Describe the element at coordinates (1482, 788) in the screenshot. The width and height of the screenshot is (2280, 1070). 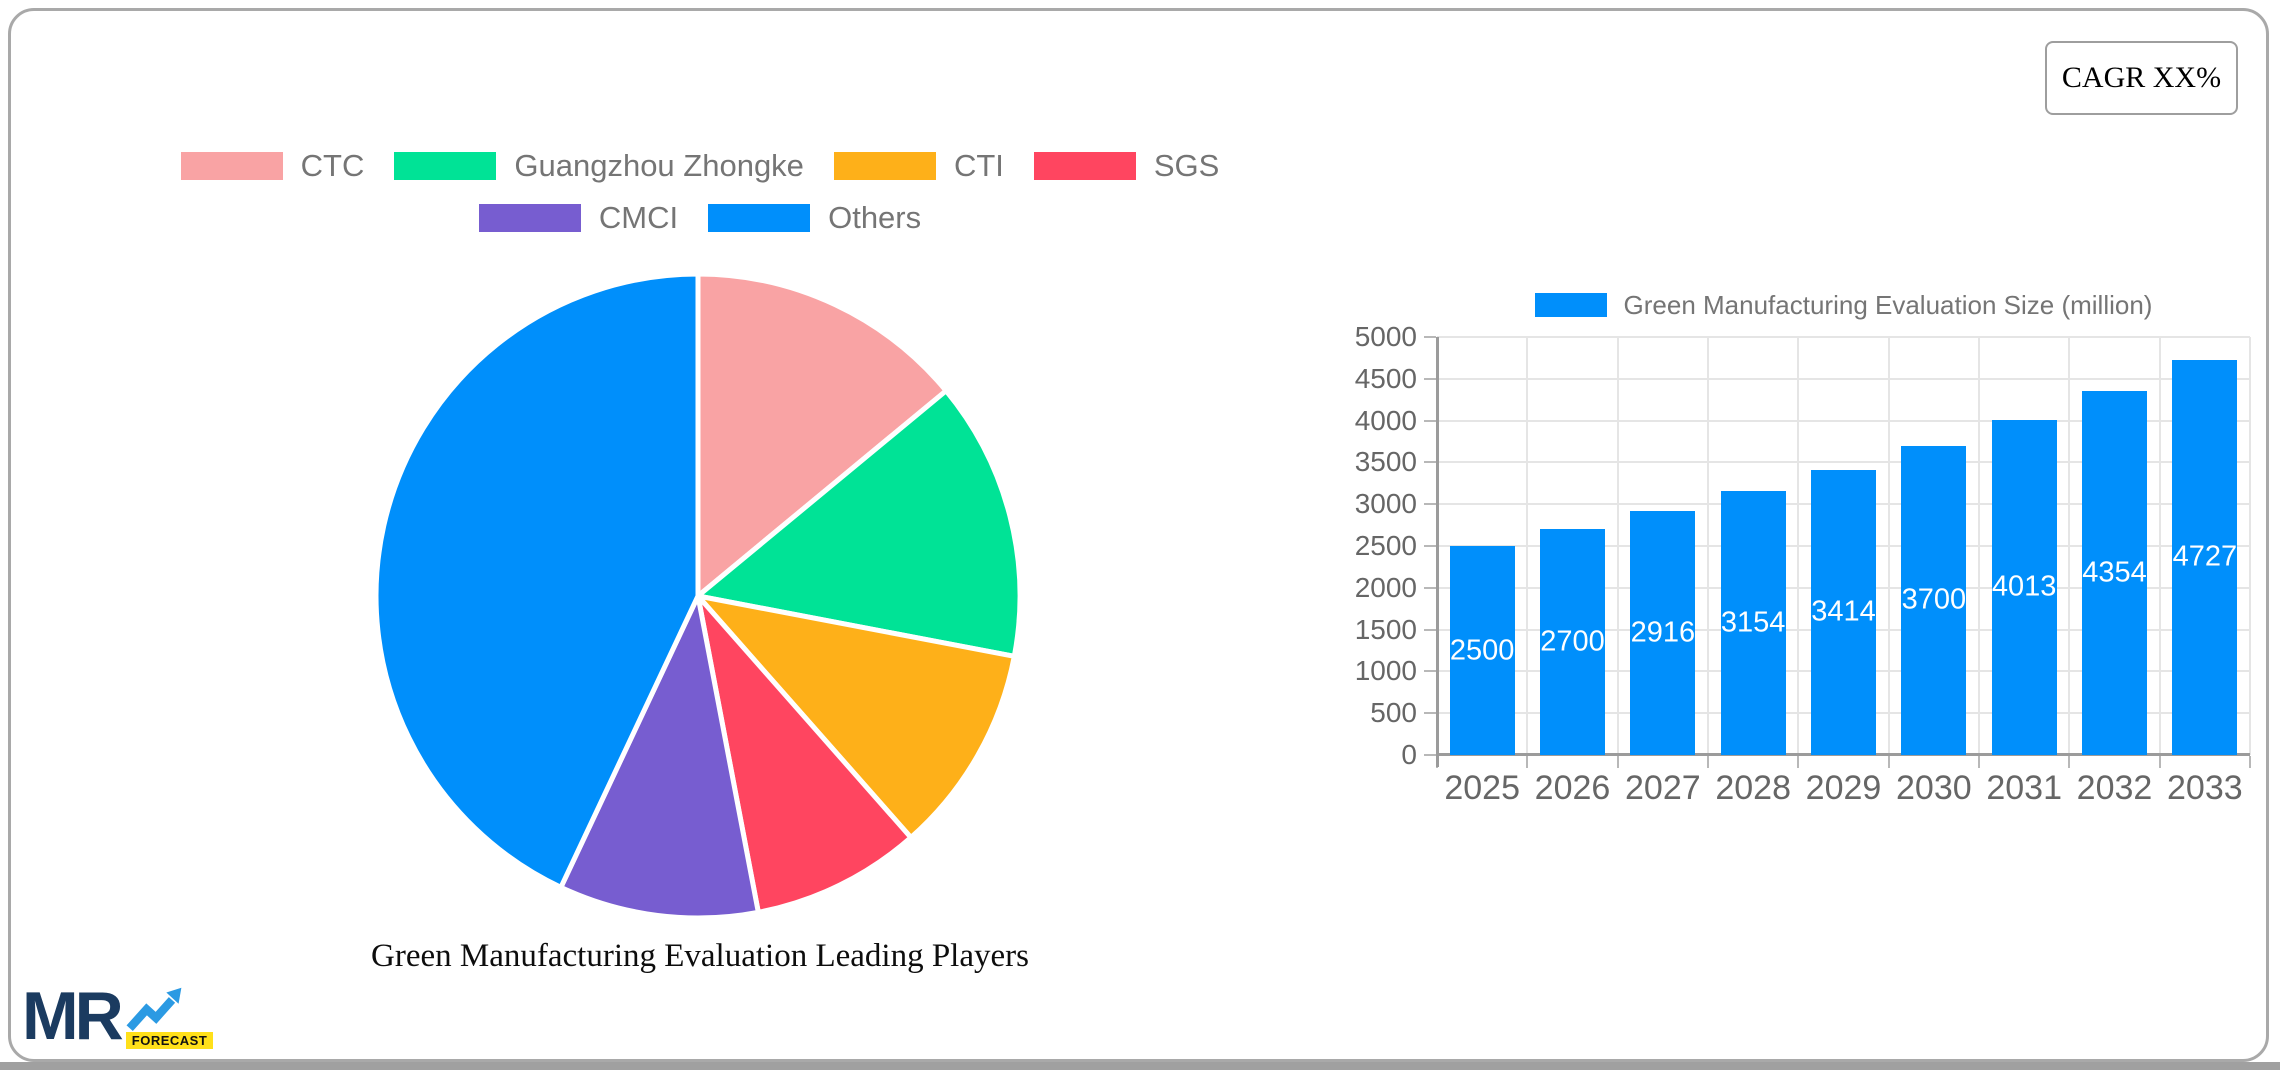
I see `x-axis-tick-label: 2025` at that location.